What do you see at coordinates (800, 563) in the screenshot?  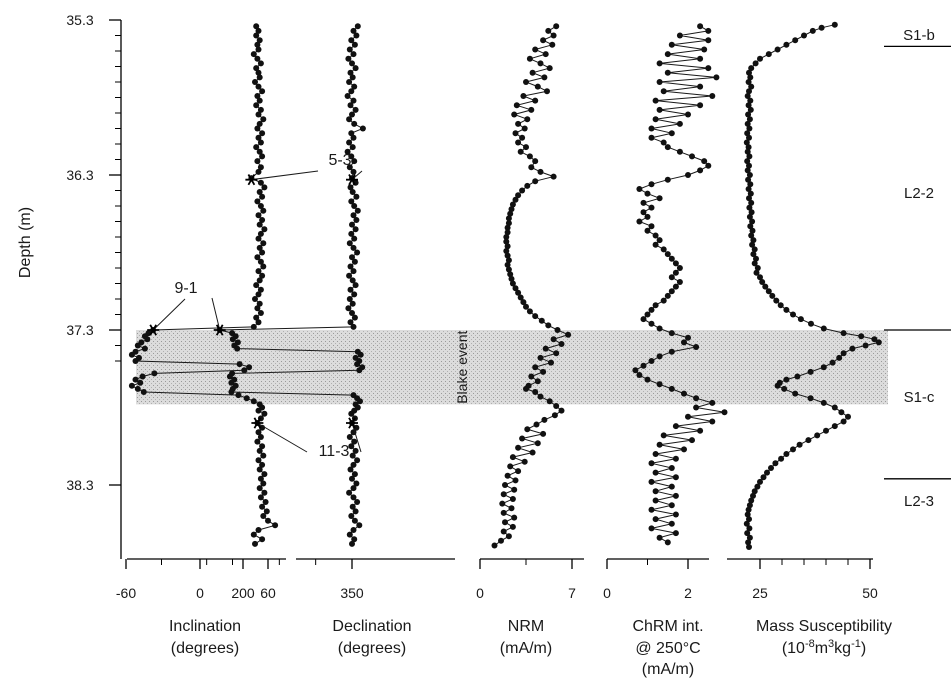 I see `panel-ms-axis` at bounding box center [800, 563].